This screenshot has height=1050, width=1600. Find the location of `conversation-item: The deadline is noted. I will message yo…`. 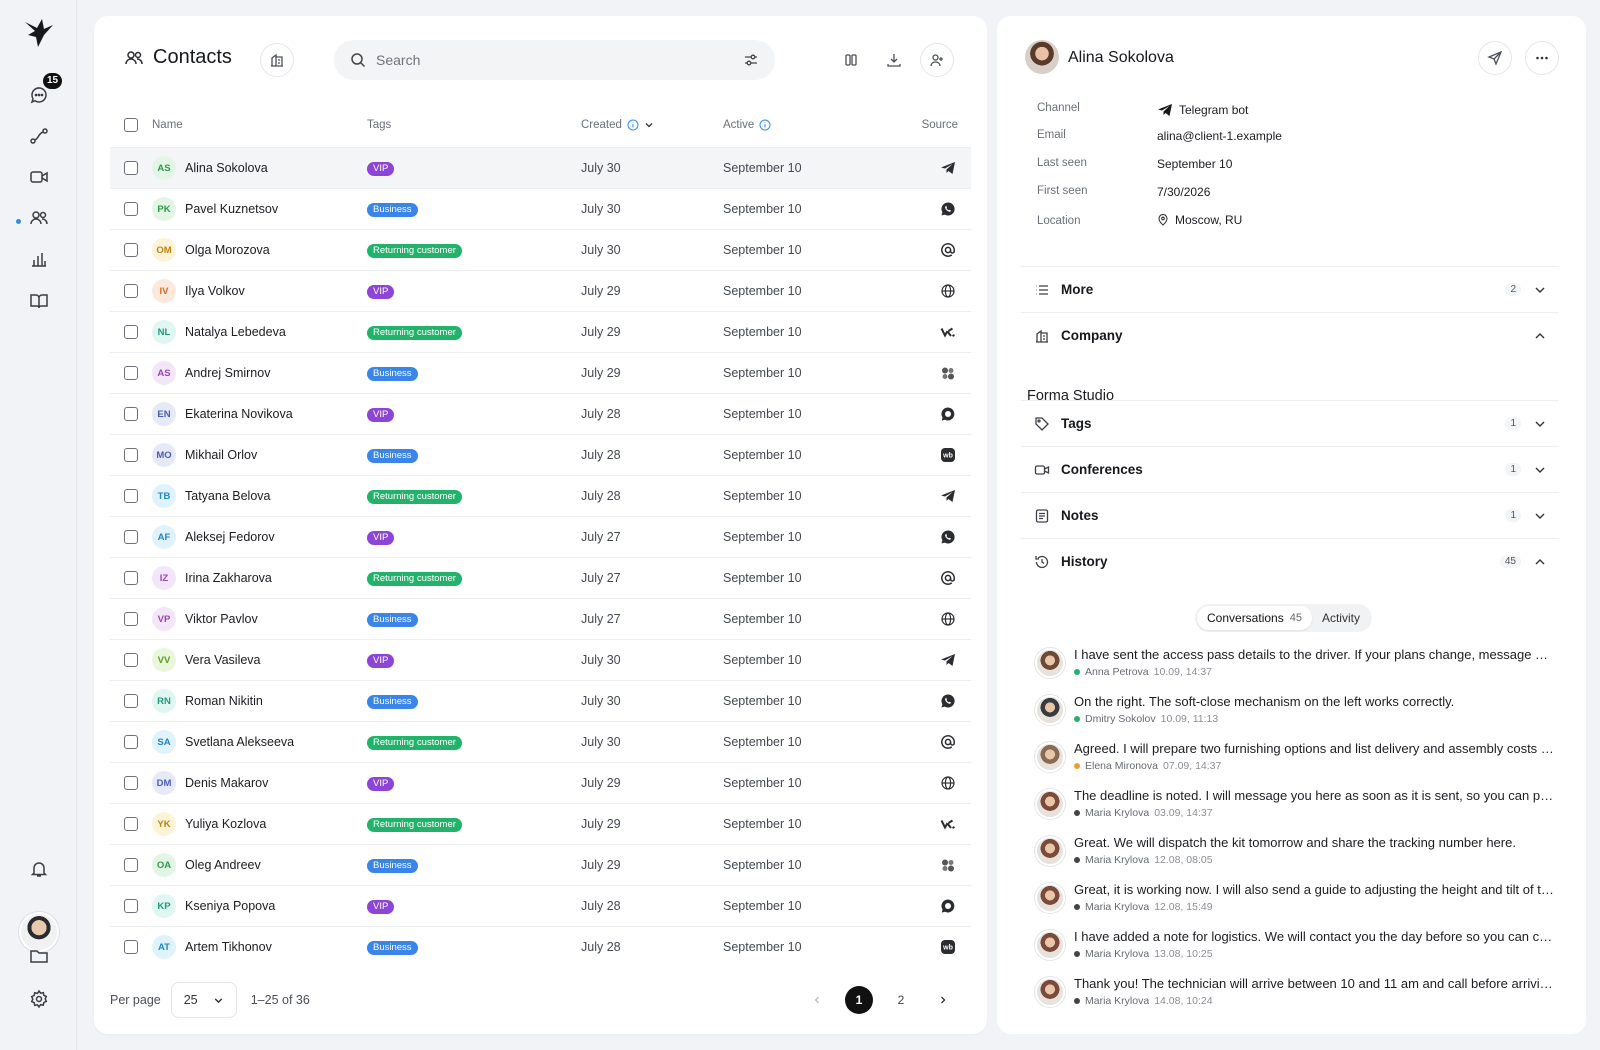

conversation-item: The deadline is noted. I will message yo… is located at coordinates (1295, 810).